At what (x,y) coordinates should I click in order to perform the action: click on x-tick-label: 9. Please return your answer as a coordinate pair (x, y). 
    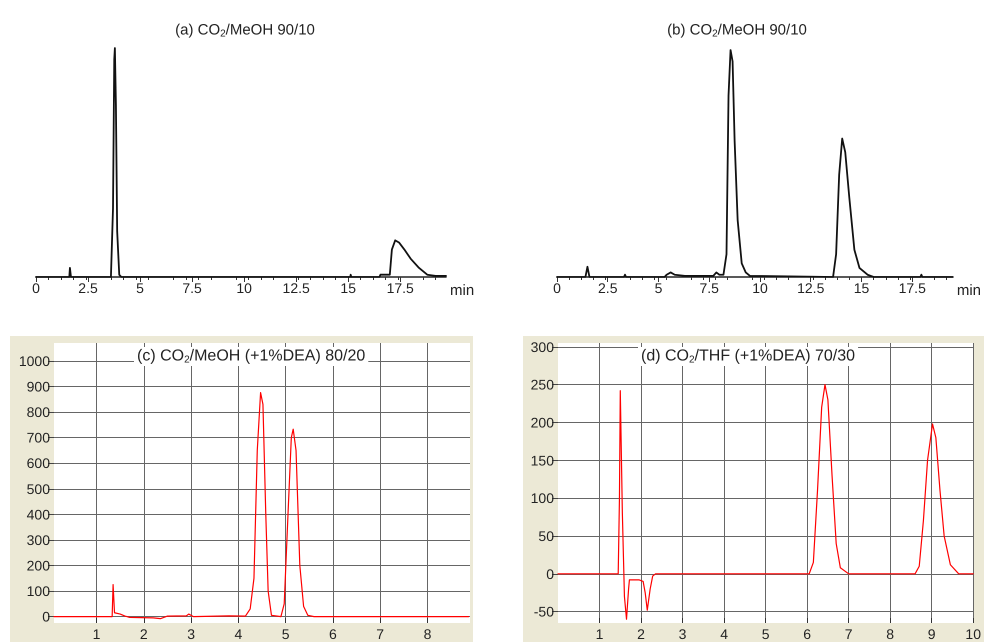
    Looking at the image, I should click on (932, 634).